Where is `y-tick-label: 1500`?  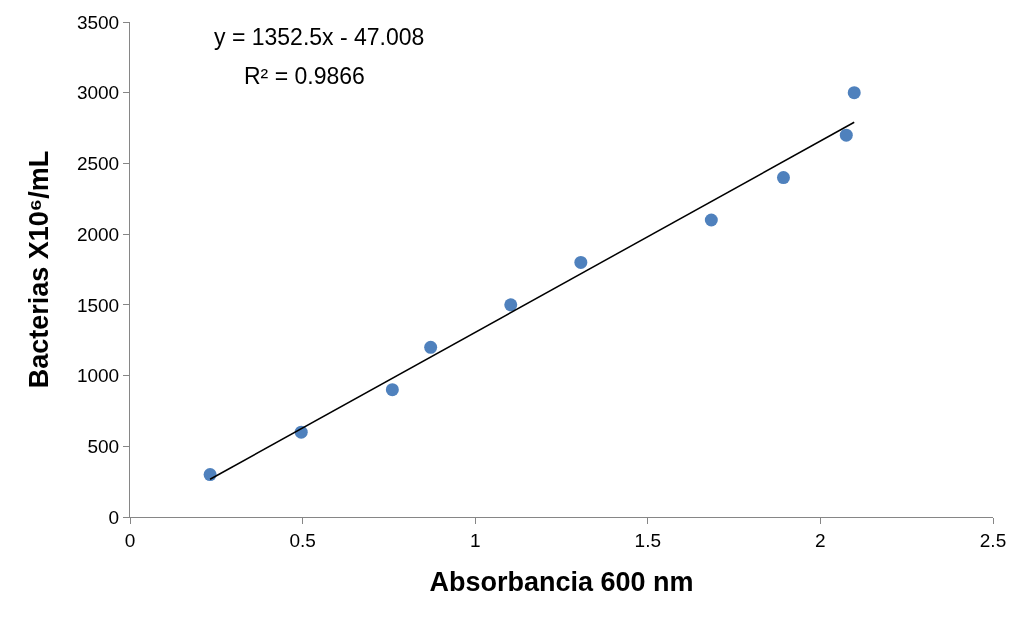
y-tick-label: 1500 is located at coordinates (98, 305).